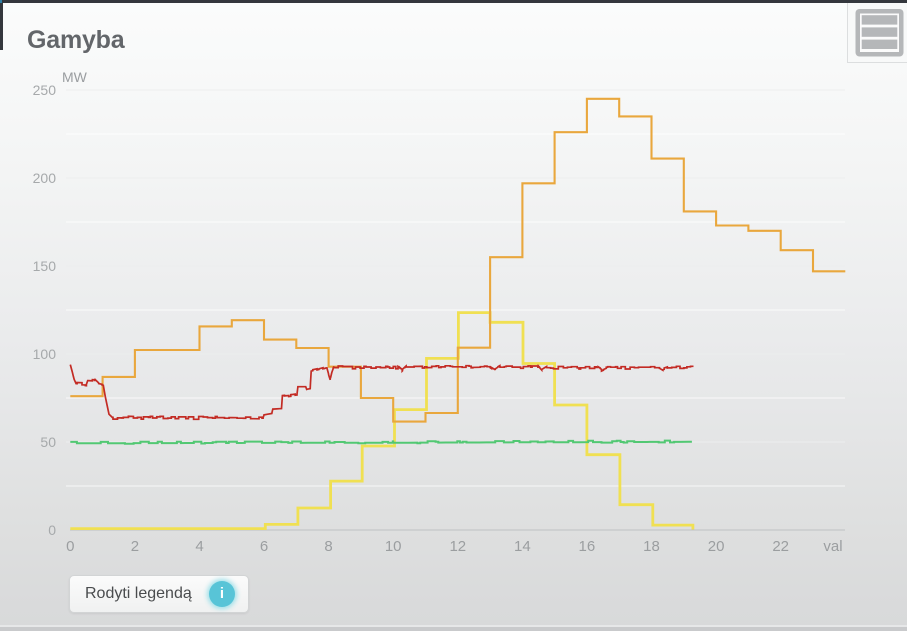 Image resolution: width=907 pixels, height=631 pixels. Describe the element at coordinates (45, 266) in the screenshot. I see `svg-text: 150` at that location.